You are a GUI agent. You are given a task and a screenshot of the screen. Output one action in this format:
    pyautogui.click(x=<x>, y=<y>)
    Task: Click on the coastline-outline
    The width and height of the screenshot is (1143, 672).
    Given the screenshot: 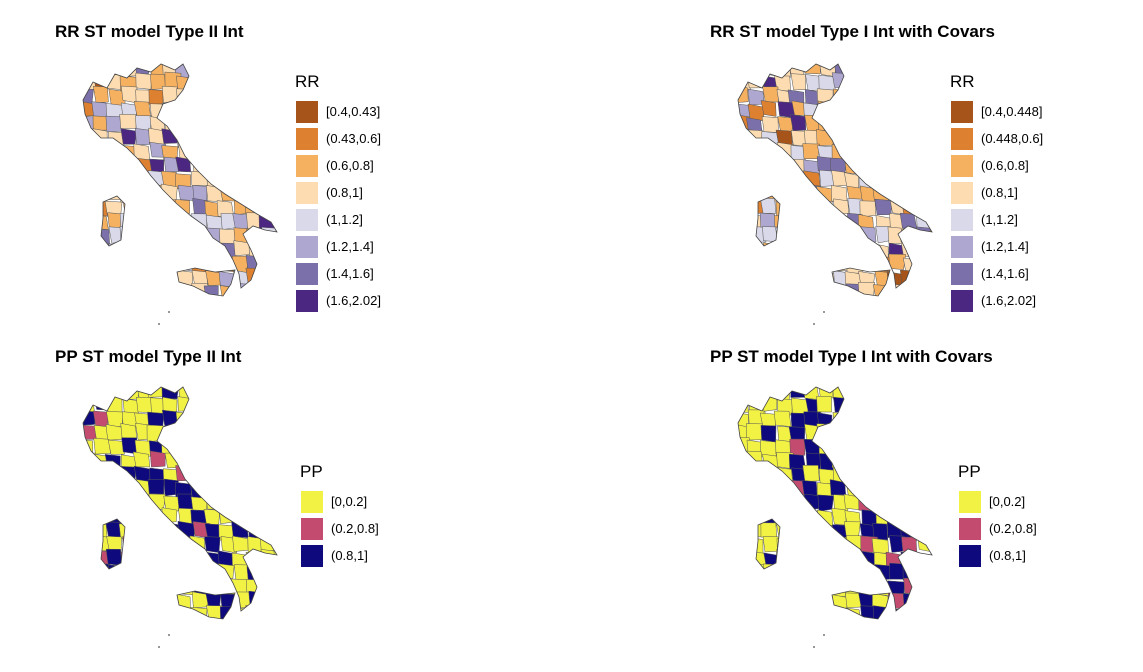 What is the action you would take?
    pyautogui.click(x=768, y=221)
    